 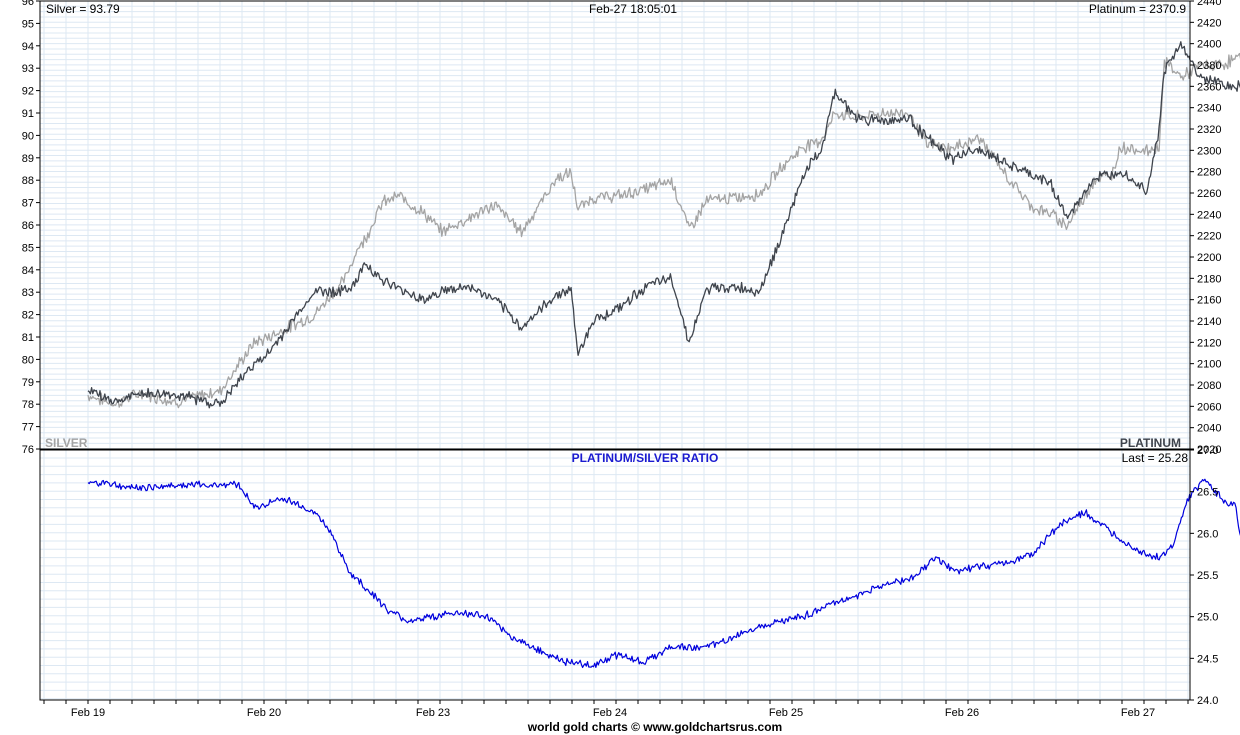 I want to click on right-axis-tick-label: 2340, so click(x=1209, y=109).